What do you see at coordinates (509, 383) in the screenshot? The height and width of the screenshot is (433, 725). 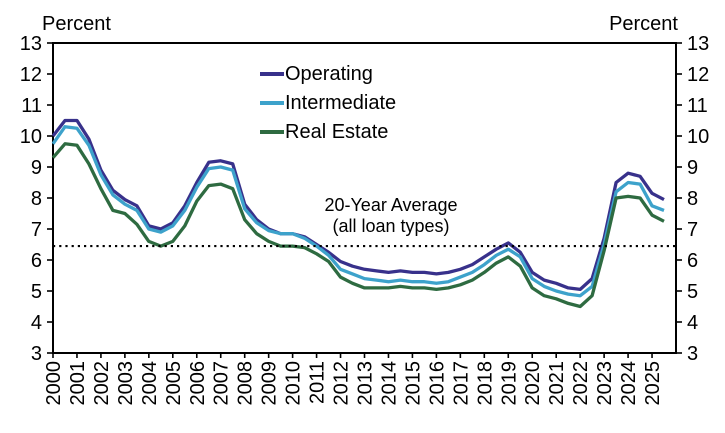 I see `x-tick-label: 2019` at bounding box center [509, 383].